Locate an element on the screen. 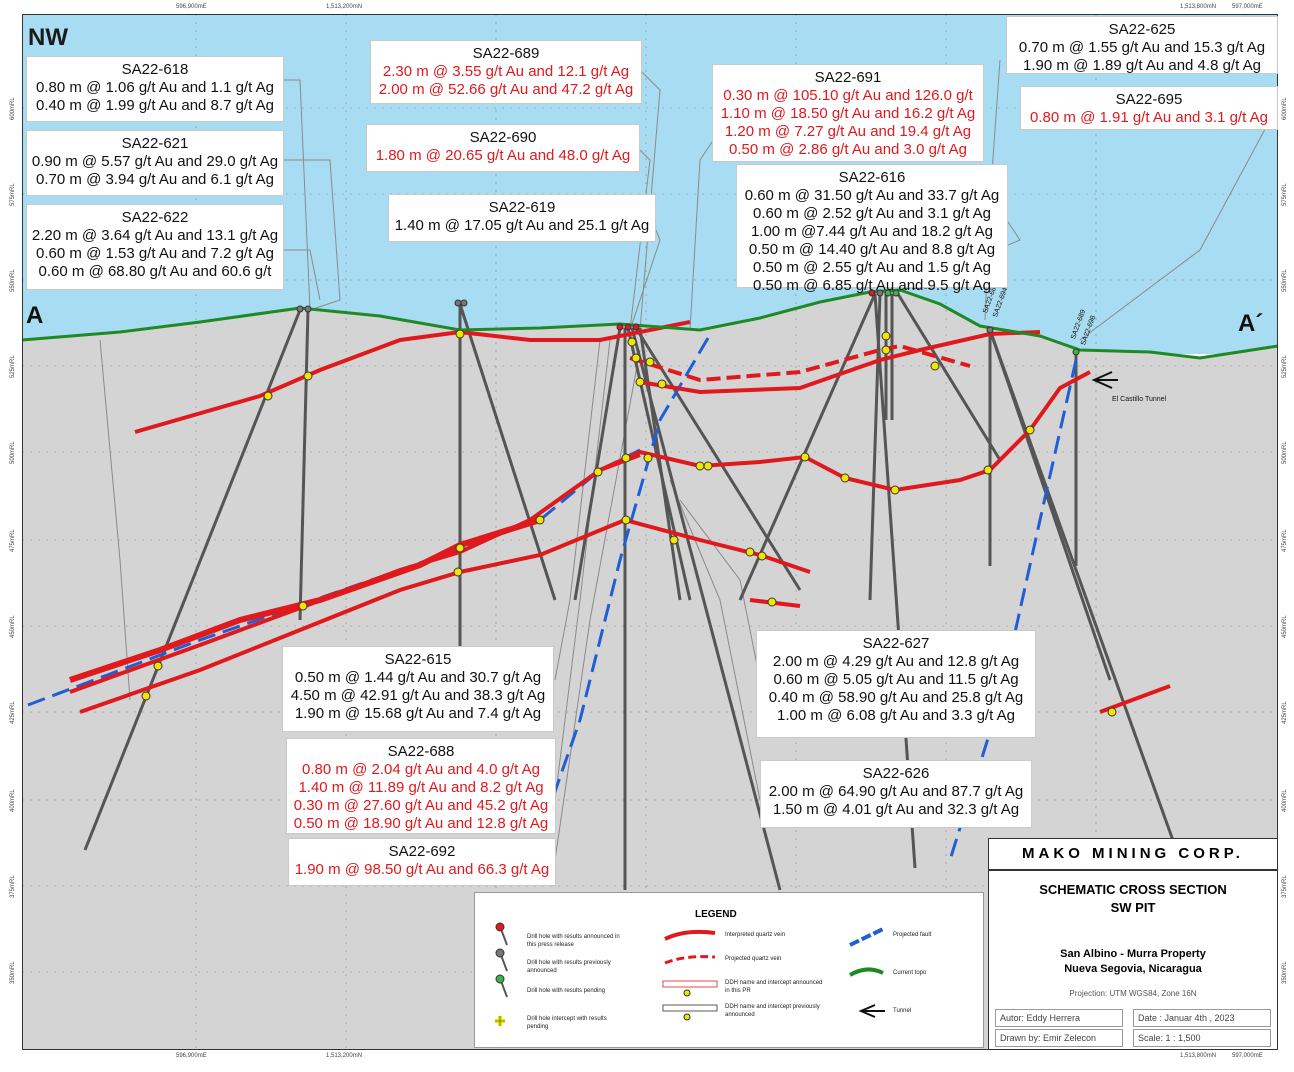 The width and height of the screenshot is (1294, 1072). intercept-line: 0.90 m @ 5.57 g/t Au and 29.0 g/t Ag is located at coordinates (155, 161).